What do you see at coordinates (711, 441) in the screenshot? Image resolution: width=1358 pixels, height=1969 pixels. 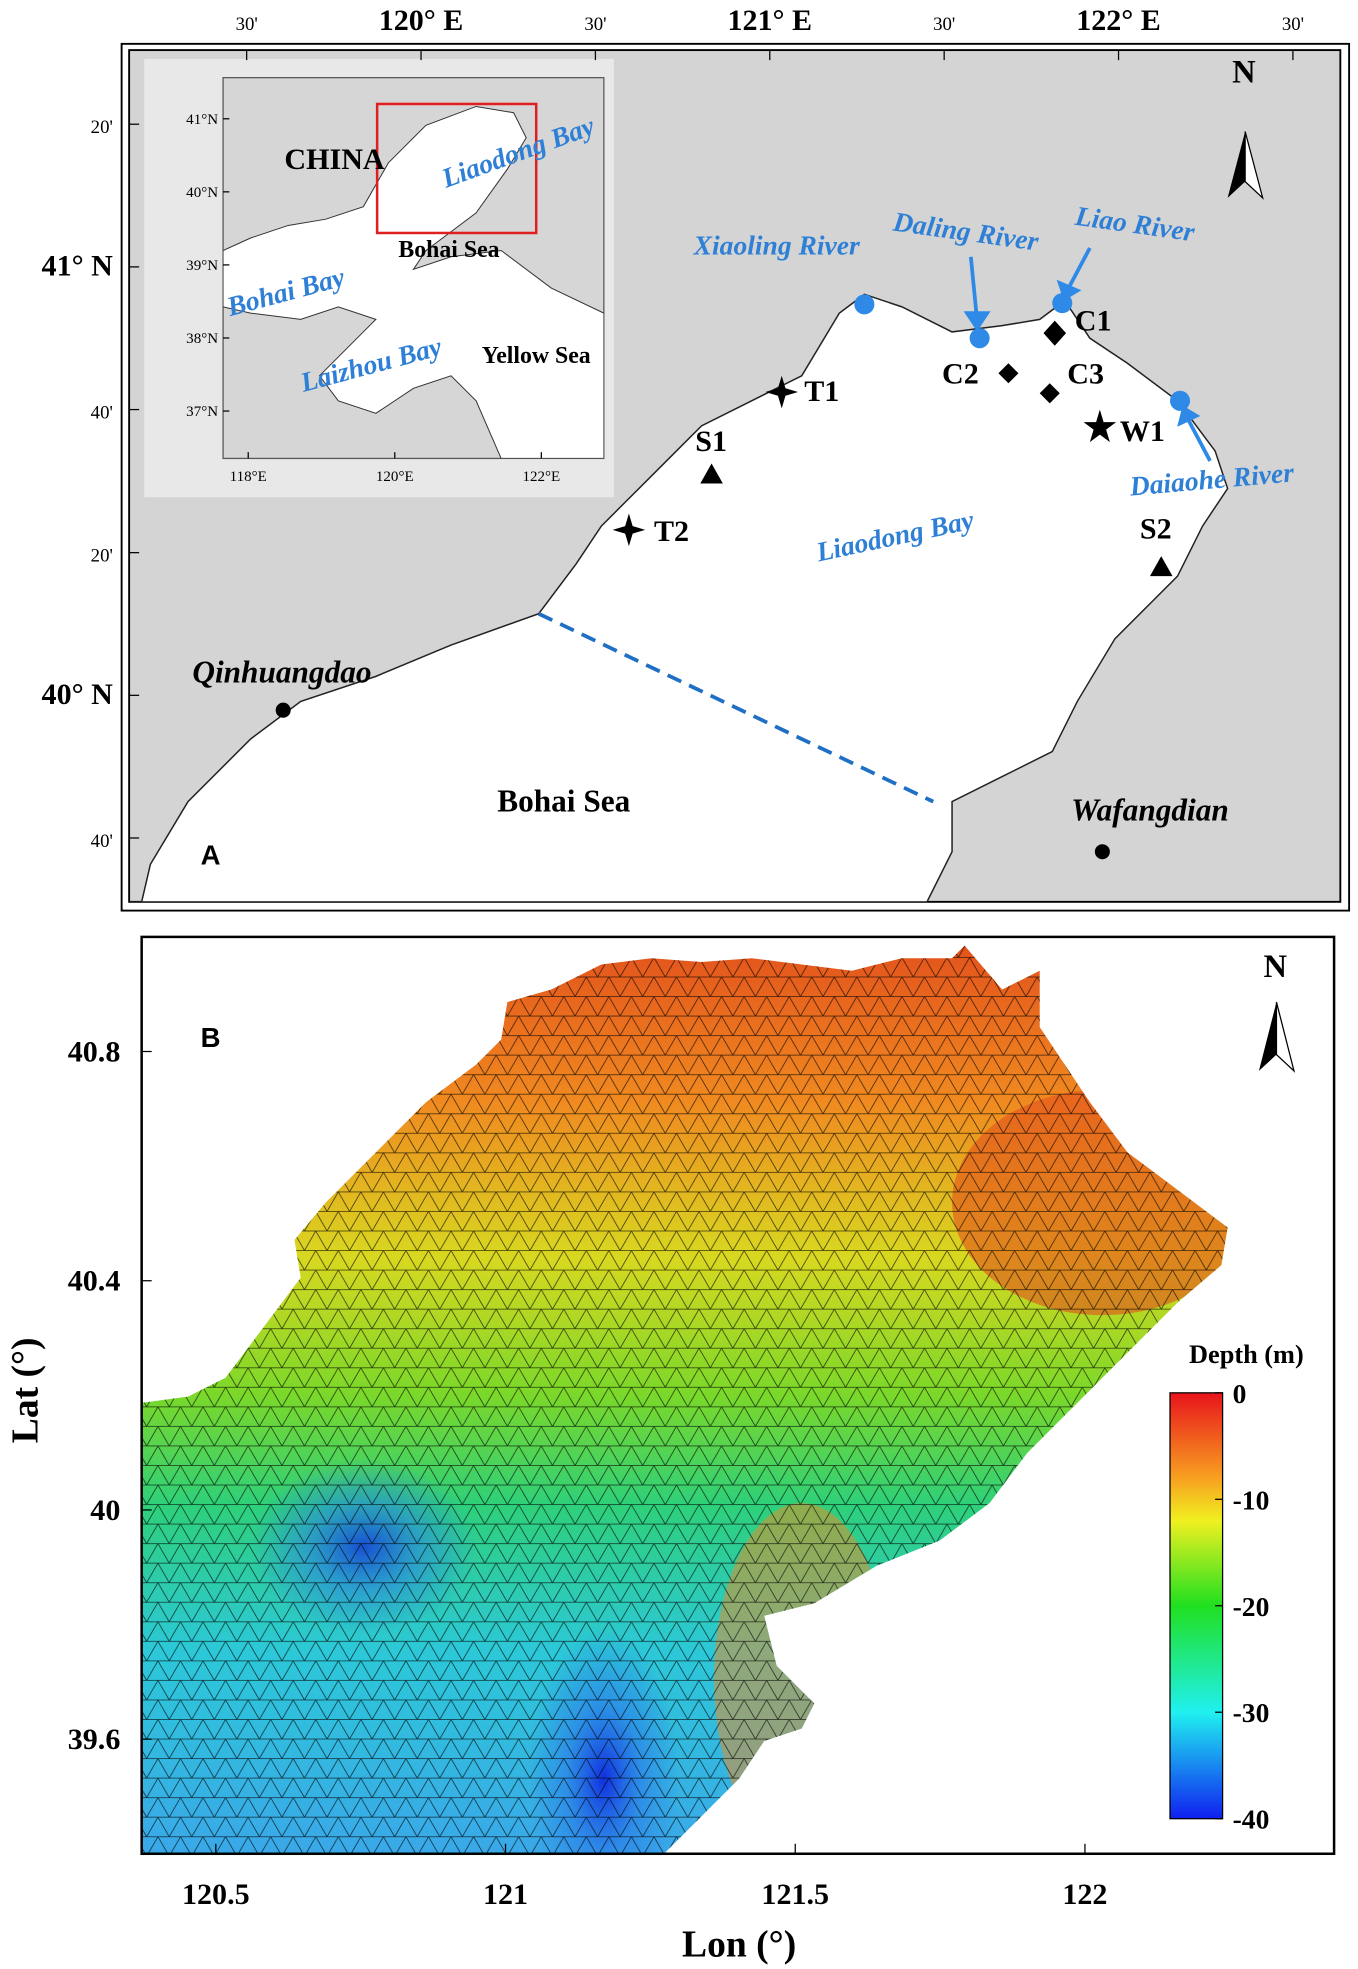 I see `station-label: S1` at bounding box center [711, 441].